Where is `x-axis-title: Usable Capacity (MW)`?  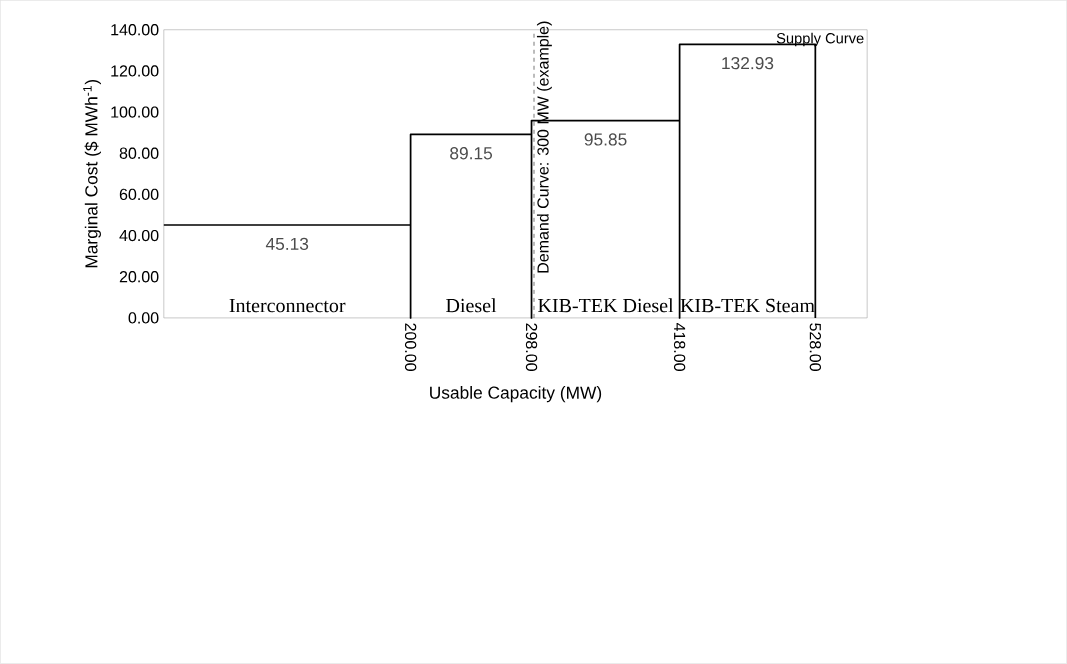 x-axis-title: Usable Capacity (MW) is located at coordinates (516, 394).